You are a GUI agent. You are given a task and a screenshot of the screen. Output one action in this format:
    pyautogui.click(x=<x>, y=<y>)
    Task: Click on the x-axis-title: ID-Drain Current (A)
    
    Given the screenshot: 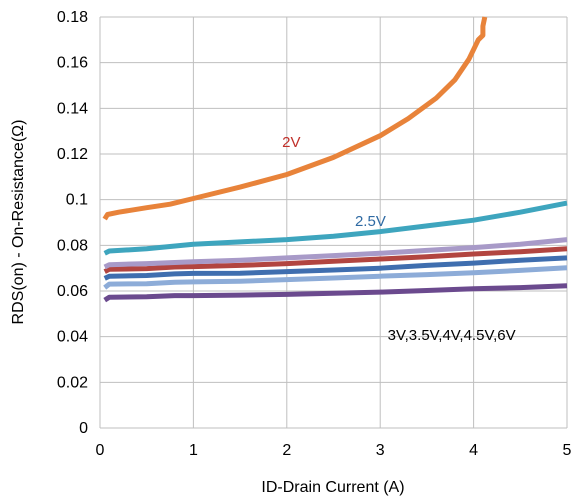 What is the action you would take?
    pyautogui.click(x=332, y=487)
    